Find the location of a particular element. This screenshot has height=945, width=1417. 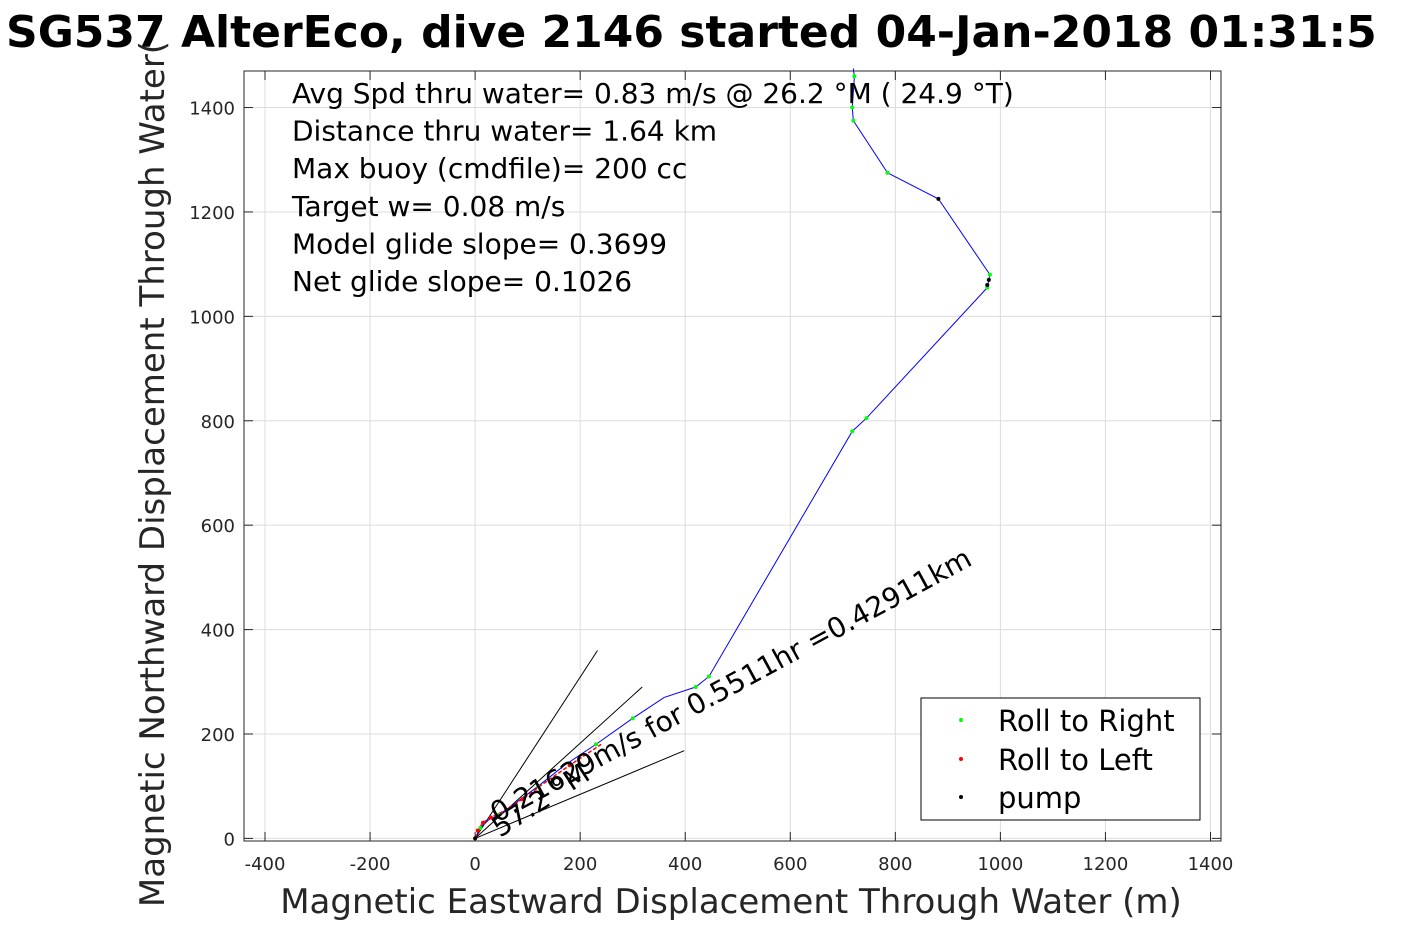

y-tick-label: 800 is located at coordinates (218, 422).